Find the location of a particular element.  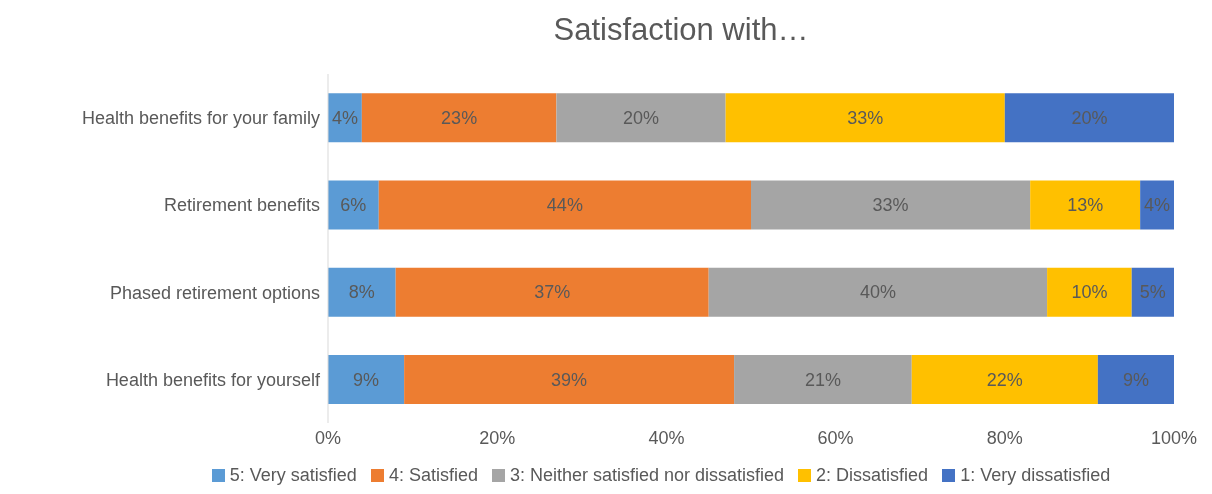

data-label: 37% is located at coordinates (552, 292).